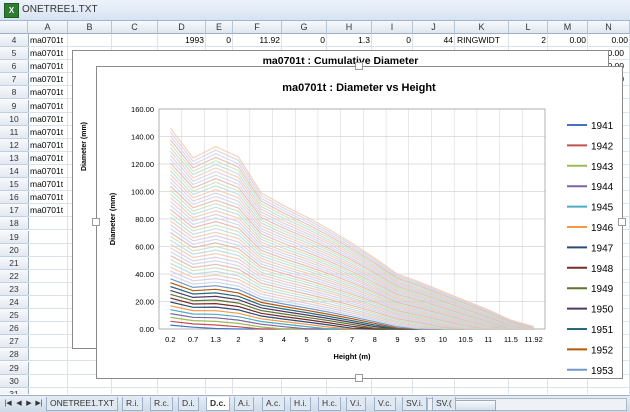 Image resolution: width=630 pixels, height=412 pixels. I want to click on window-title: ONETREE1.TXT, so click(60, 9).